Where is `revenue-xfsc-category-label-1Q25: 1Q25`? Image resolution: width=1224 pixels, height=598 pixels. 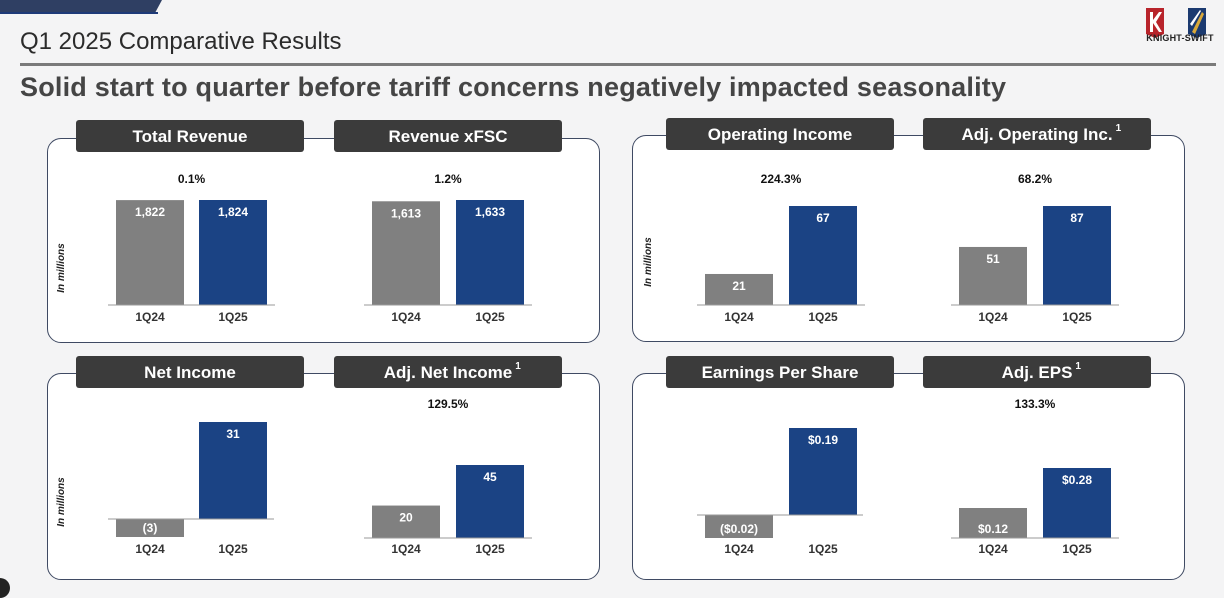 revenue-xfsc-category-label-1Q25: 1Q25 is located at coordinates (490, 317).